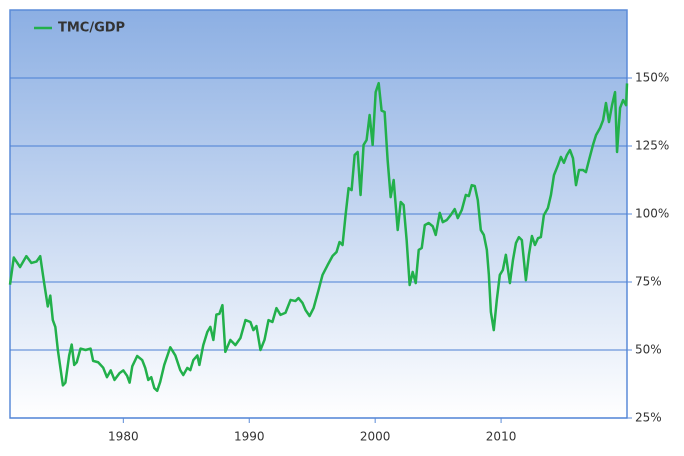 This screenshot has height=456, width=684. What do you see at coordinates (652, 214) in the screenshot?
I see `y-tick-label: 100%` at bounding box center [652, 214].